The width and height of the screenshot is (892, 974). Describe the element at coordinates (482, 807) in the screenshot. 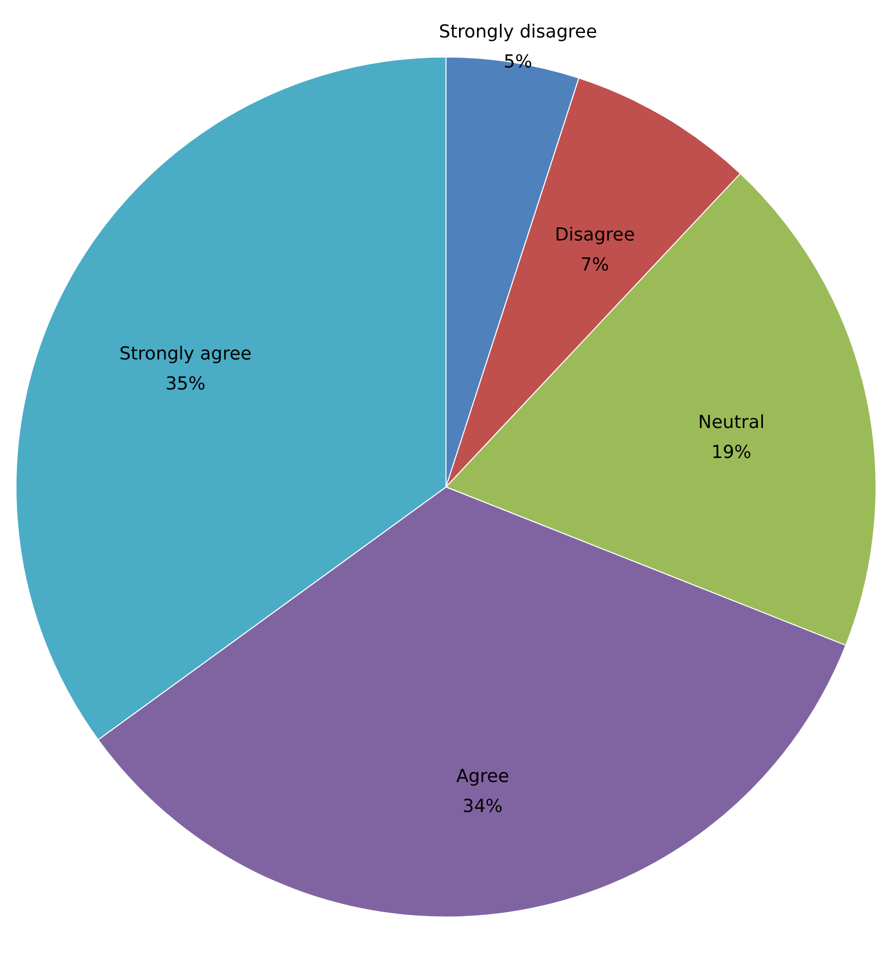

I see `data-label: 34%` at that location.